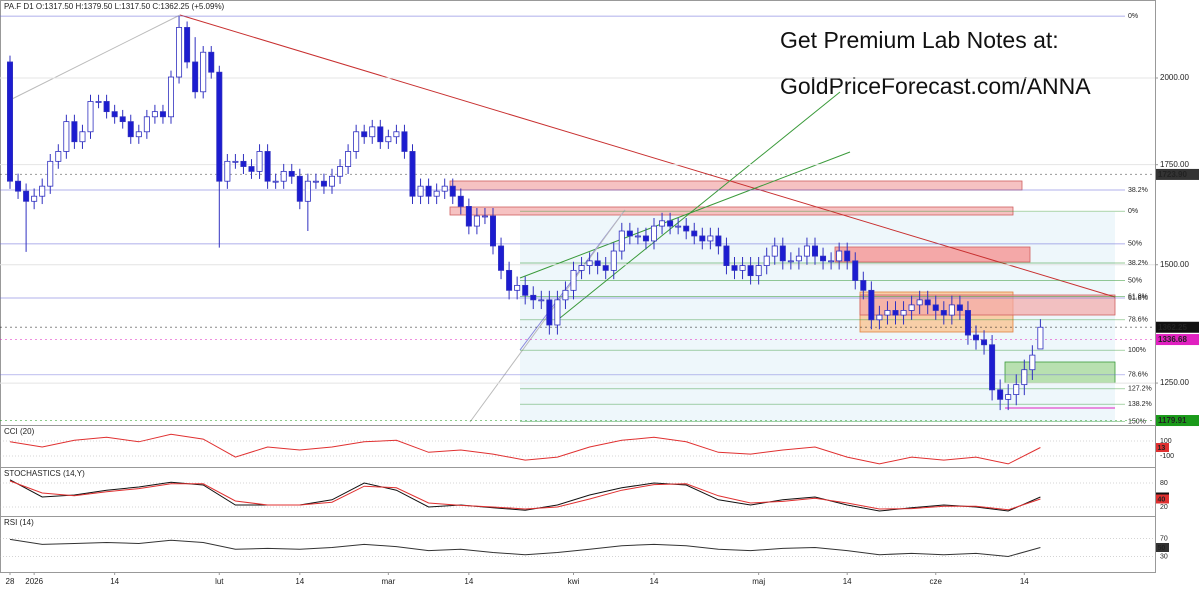 The width and height of the screenshot is (1200, 590). I want to click on channel-line, so click(685, 215).